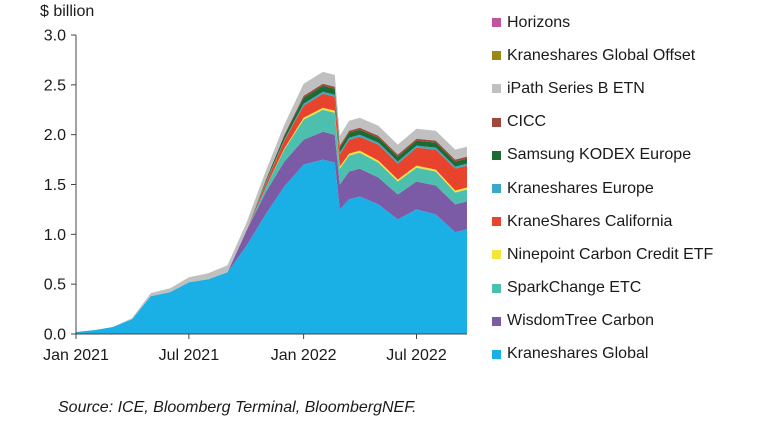 This screenshot has height=430, width=767. What do you see at coordinates (416, 355) in the screenshot?
I see `x-tick-label-3: Jul 2022` at bounding box center [416, 355].